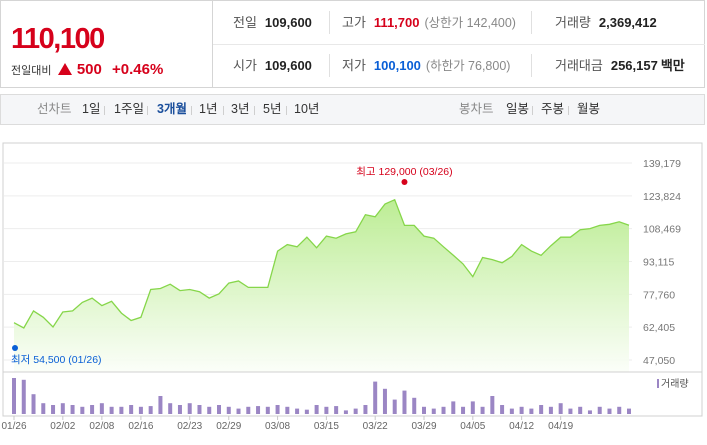 The width and height of the screenshot is (707, 445). I want to click on x-tick-label: 03/29, so click(423, 426).